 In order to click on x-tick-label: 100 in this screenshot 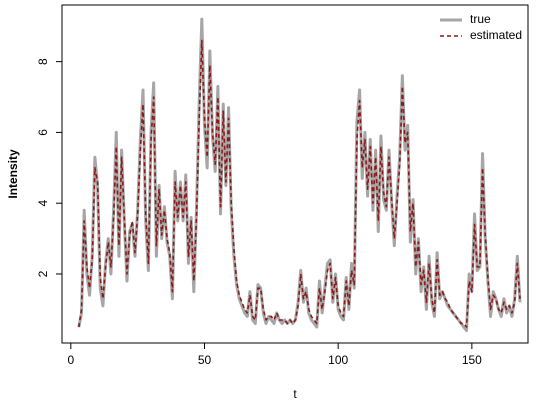, I will do `click(338, 360)`.